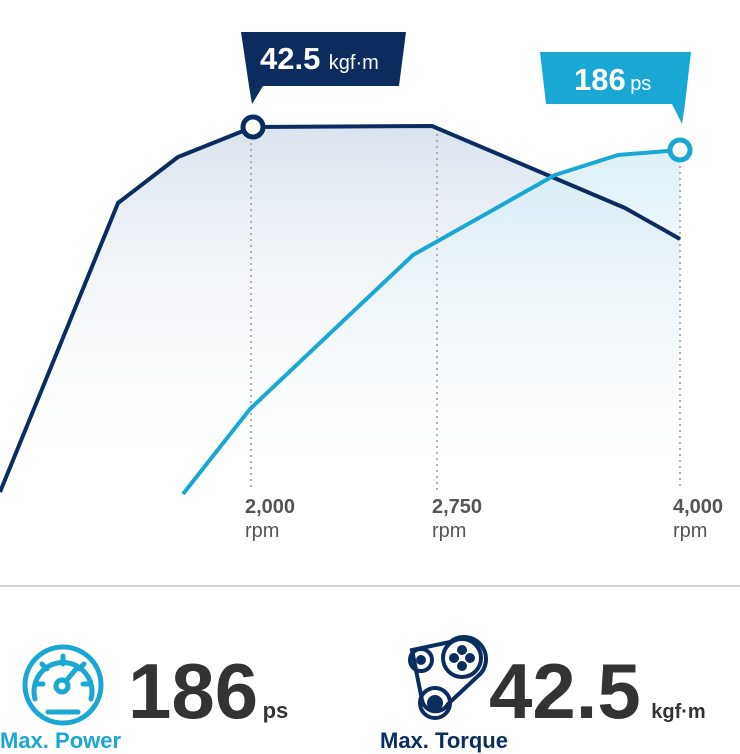  Describe the element at coordinates (680, 150) in the screenshot. I see `power-peak` at that location.